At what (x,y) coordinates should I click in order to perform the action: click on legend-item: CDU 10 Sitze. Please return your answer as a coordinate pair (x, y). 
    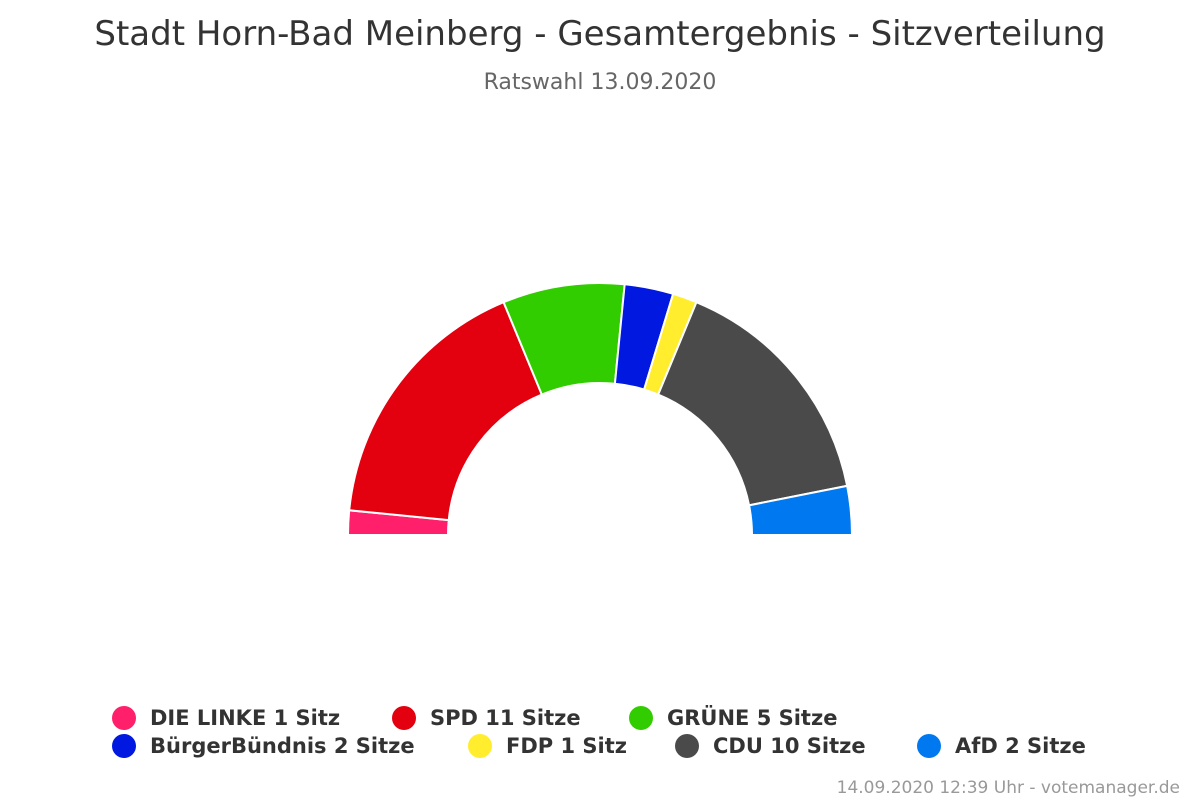
    Looking at the image, I should click on (770, 746).